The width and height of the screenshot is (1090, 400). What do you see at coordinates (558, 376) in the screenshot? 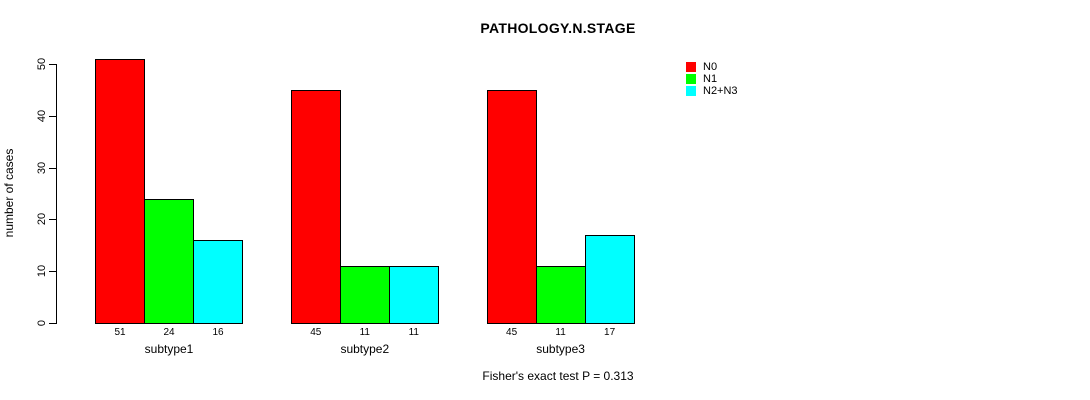
I see `annotation-text: Fisher's exact test P = 0.313` at bounding box center [558, 376].